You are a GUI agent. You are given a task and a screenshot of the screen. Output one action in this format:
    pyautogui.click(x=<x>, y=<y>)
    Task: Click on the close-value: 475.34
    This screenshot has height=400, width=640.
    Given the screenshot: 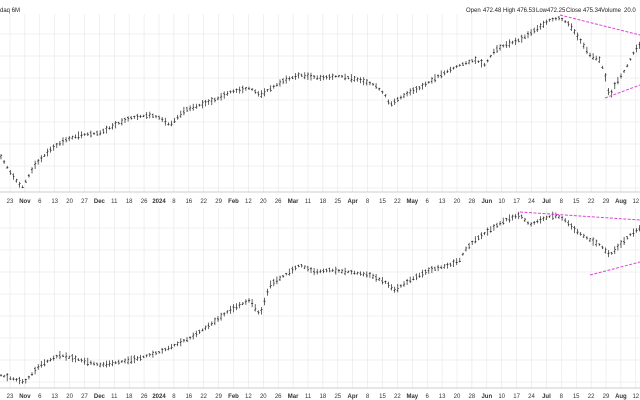 What is the action you would take?
    pyautogui.click(x=592, y=11)
    